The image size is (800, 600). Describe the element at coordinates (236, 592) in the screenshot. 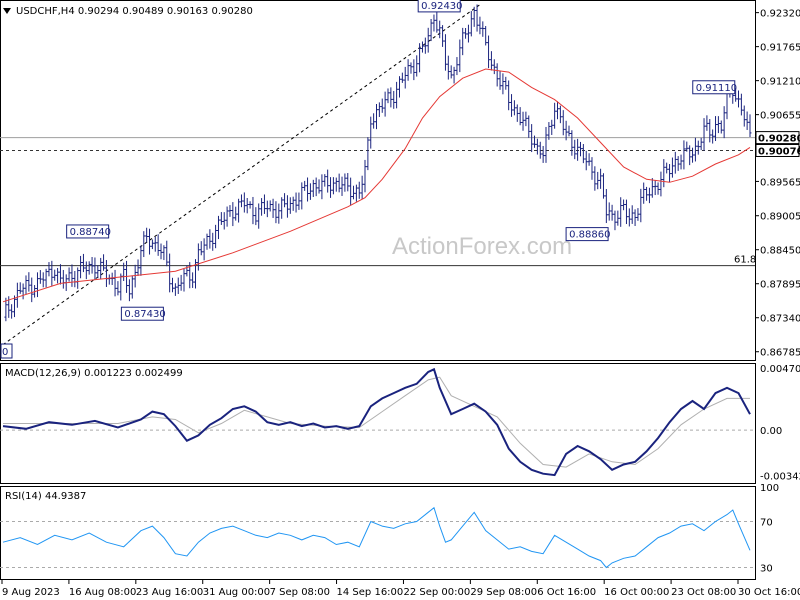

I see `time-axis-label: 31 Aug 00:00` at that location.